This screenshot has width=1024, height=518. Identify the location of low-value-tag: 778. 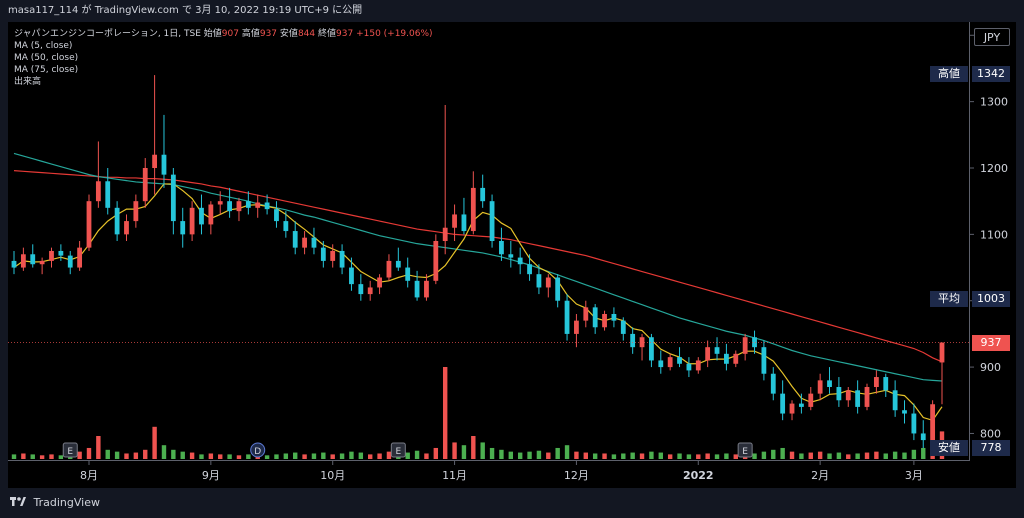
(991, 448).